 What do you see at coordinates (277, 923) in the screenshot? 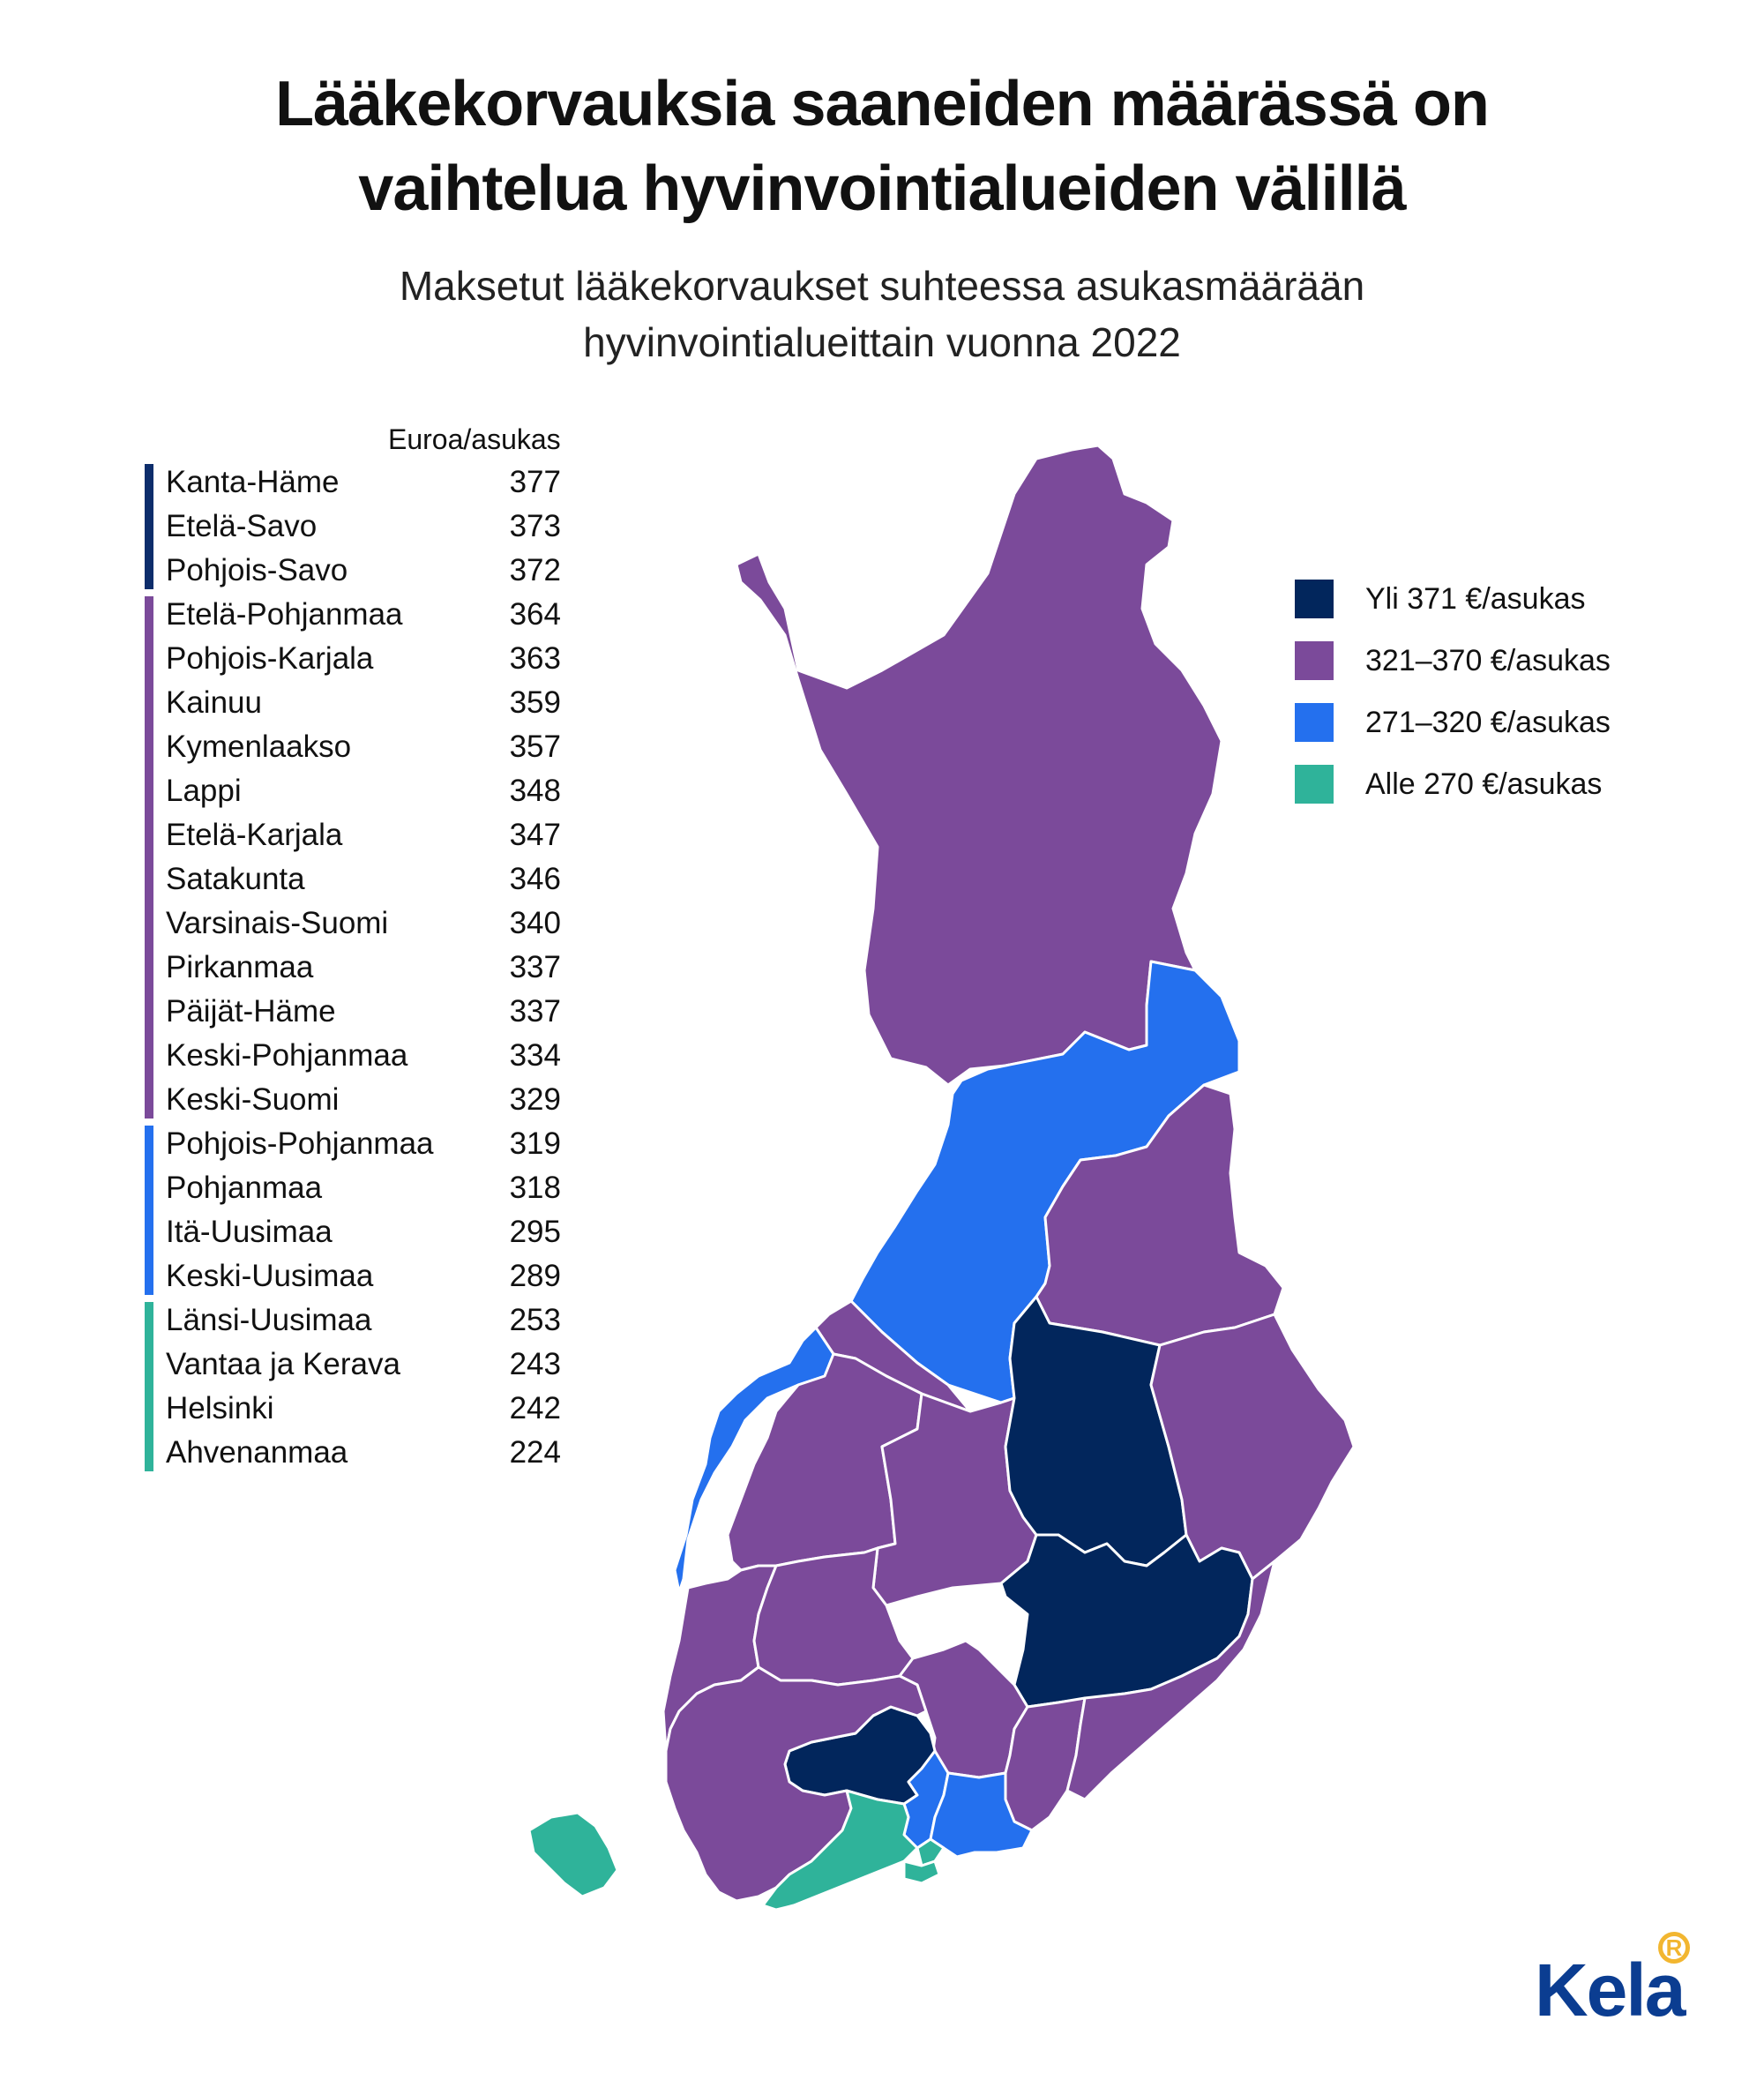
I see `region-name: Varsinais-Suomi` at bounding box center [277, 923].